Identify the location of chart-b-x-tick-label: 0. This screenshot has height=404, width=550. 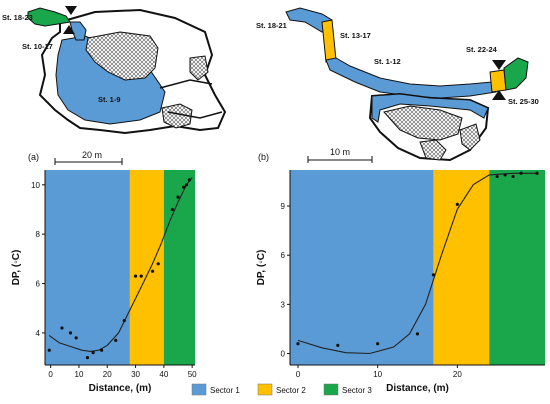
(298, 374).